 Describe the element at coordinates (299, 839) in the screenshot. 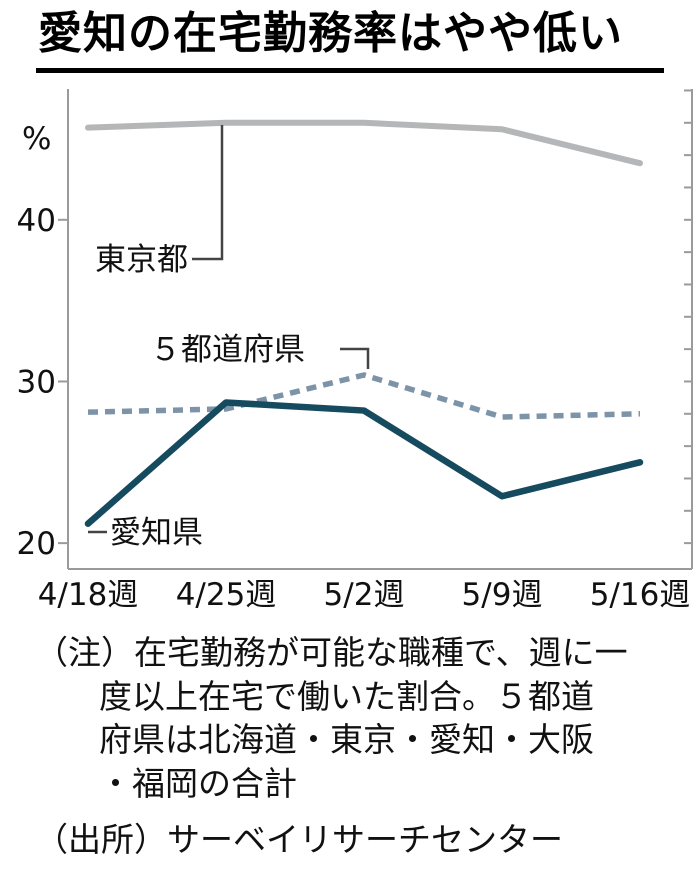

I see `source-line: （出所）サーベイリサーチセンター` at that location.